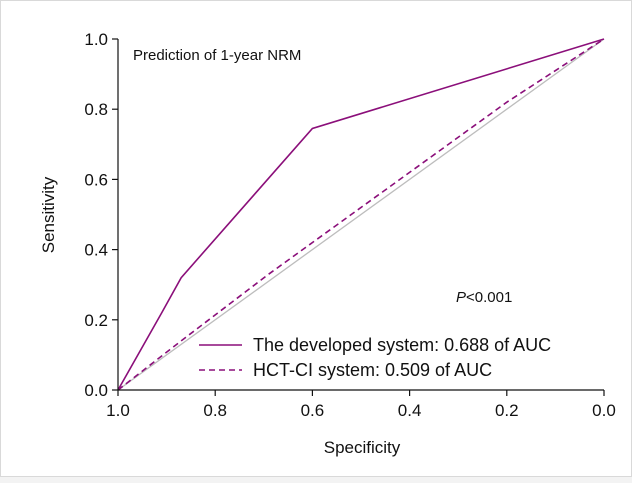 The height and width of the screenshot is (483, 632). I want to click on p-value-text: P<0.001, so click(484, 297).